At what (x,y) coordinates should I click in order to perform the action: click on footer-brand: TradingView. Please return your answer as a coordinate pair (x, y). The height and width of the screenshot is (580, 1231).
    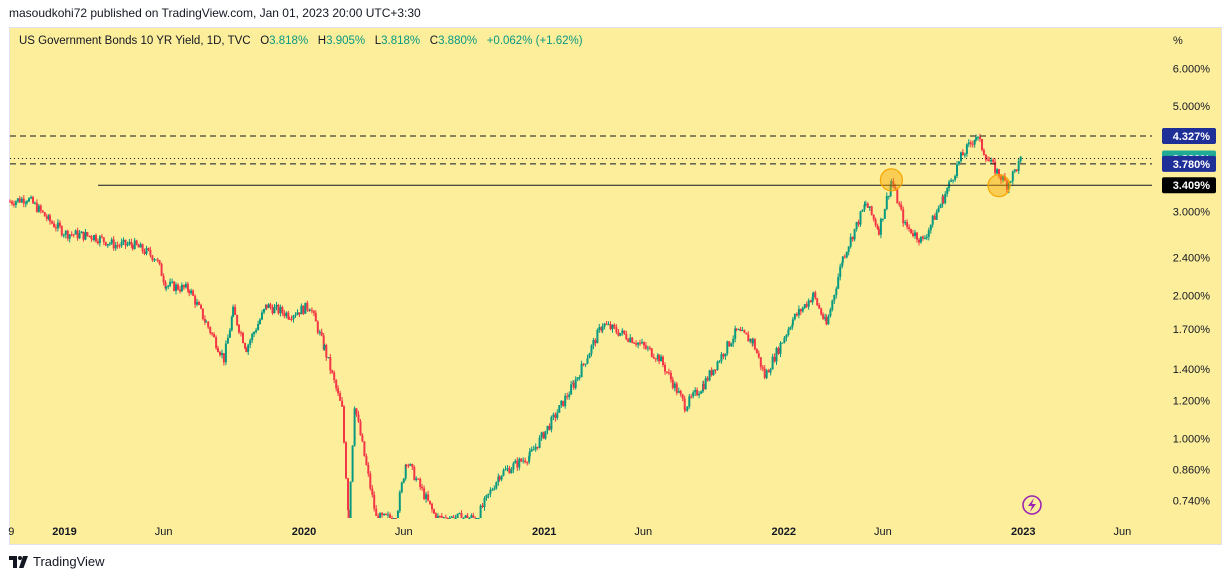
    Looking at the image, I should click on (57, 561).